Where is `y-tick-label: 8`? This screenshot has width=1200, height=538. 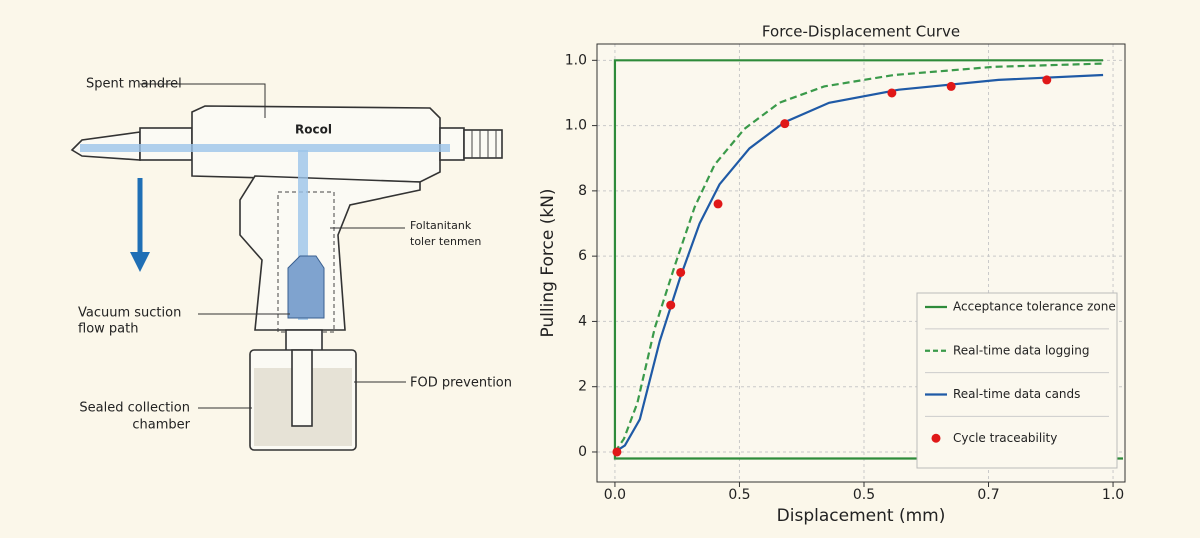
y-tick-label: 8 is located at coordinates (582, 191).